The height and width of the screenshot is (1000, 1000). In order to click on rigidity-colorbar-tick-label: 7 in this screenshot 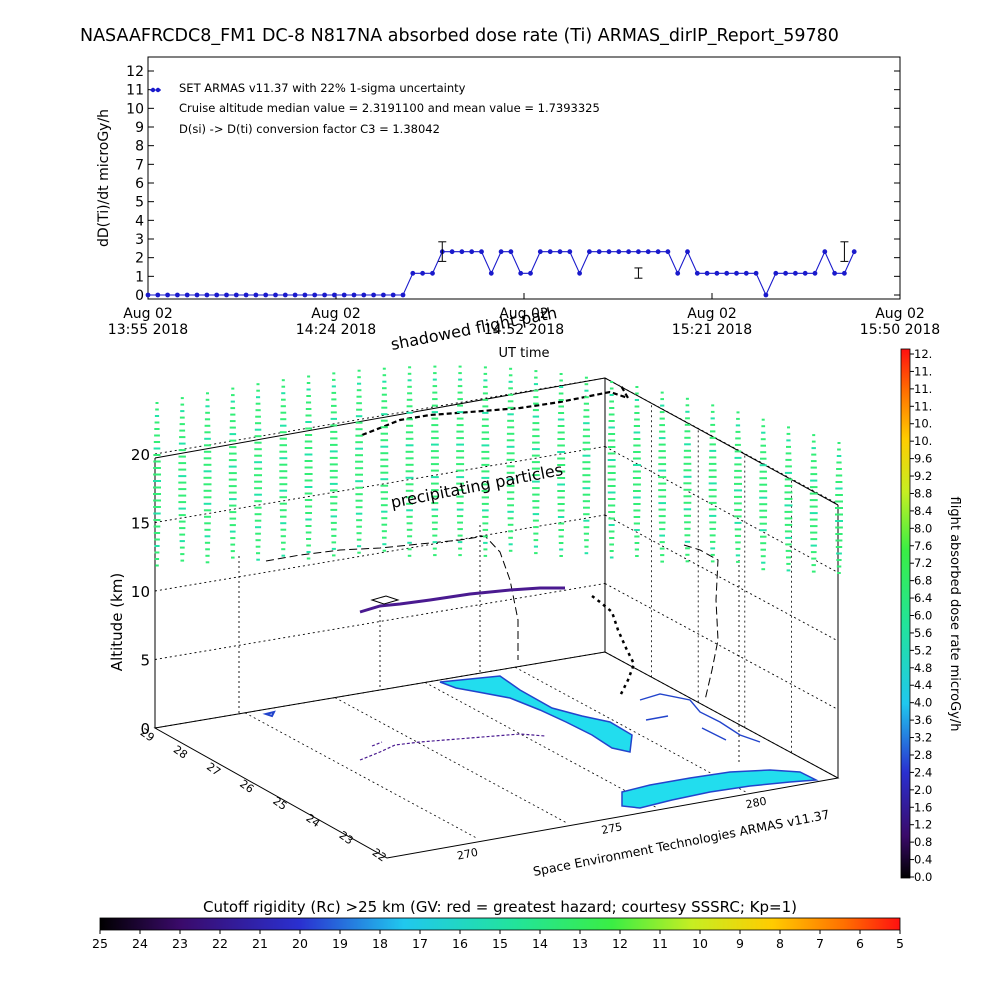, I will do `click(820, 943)`.